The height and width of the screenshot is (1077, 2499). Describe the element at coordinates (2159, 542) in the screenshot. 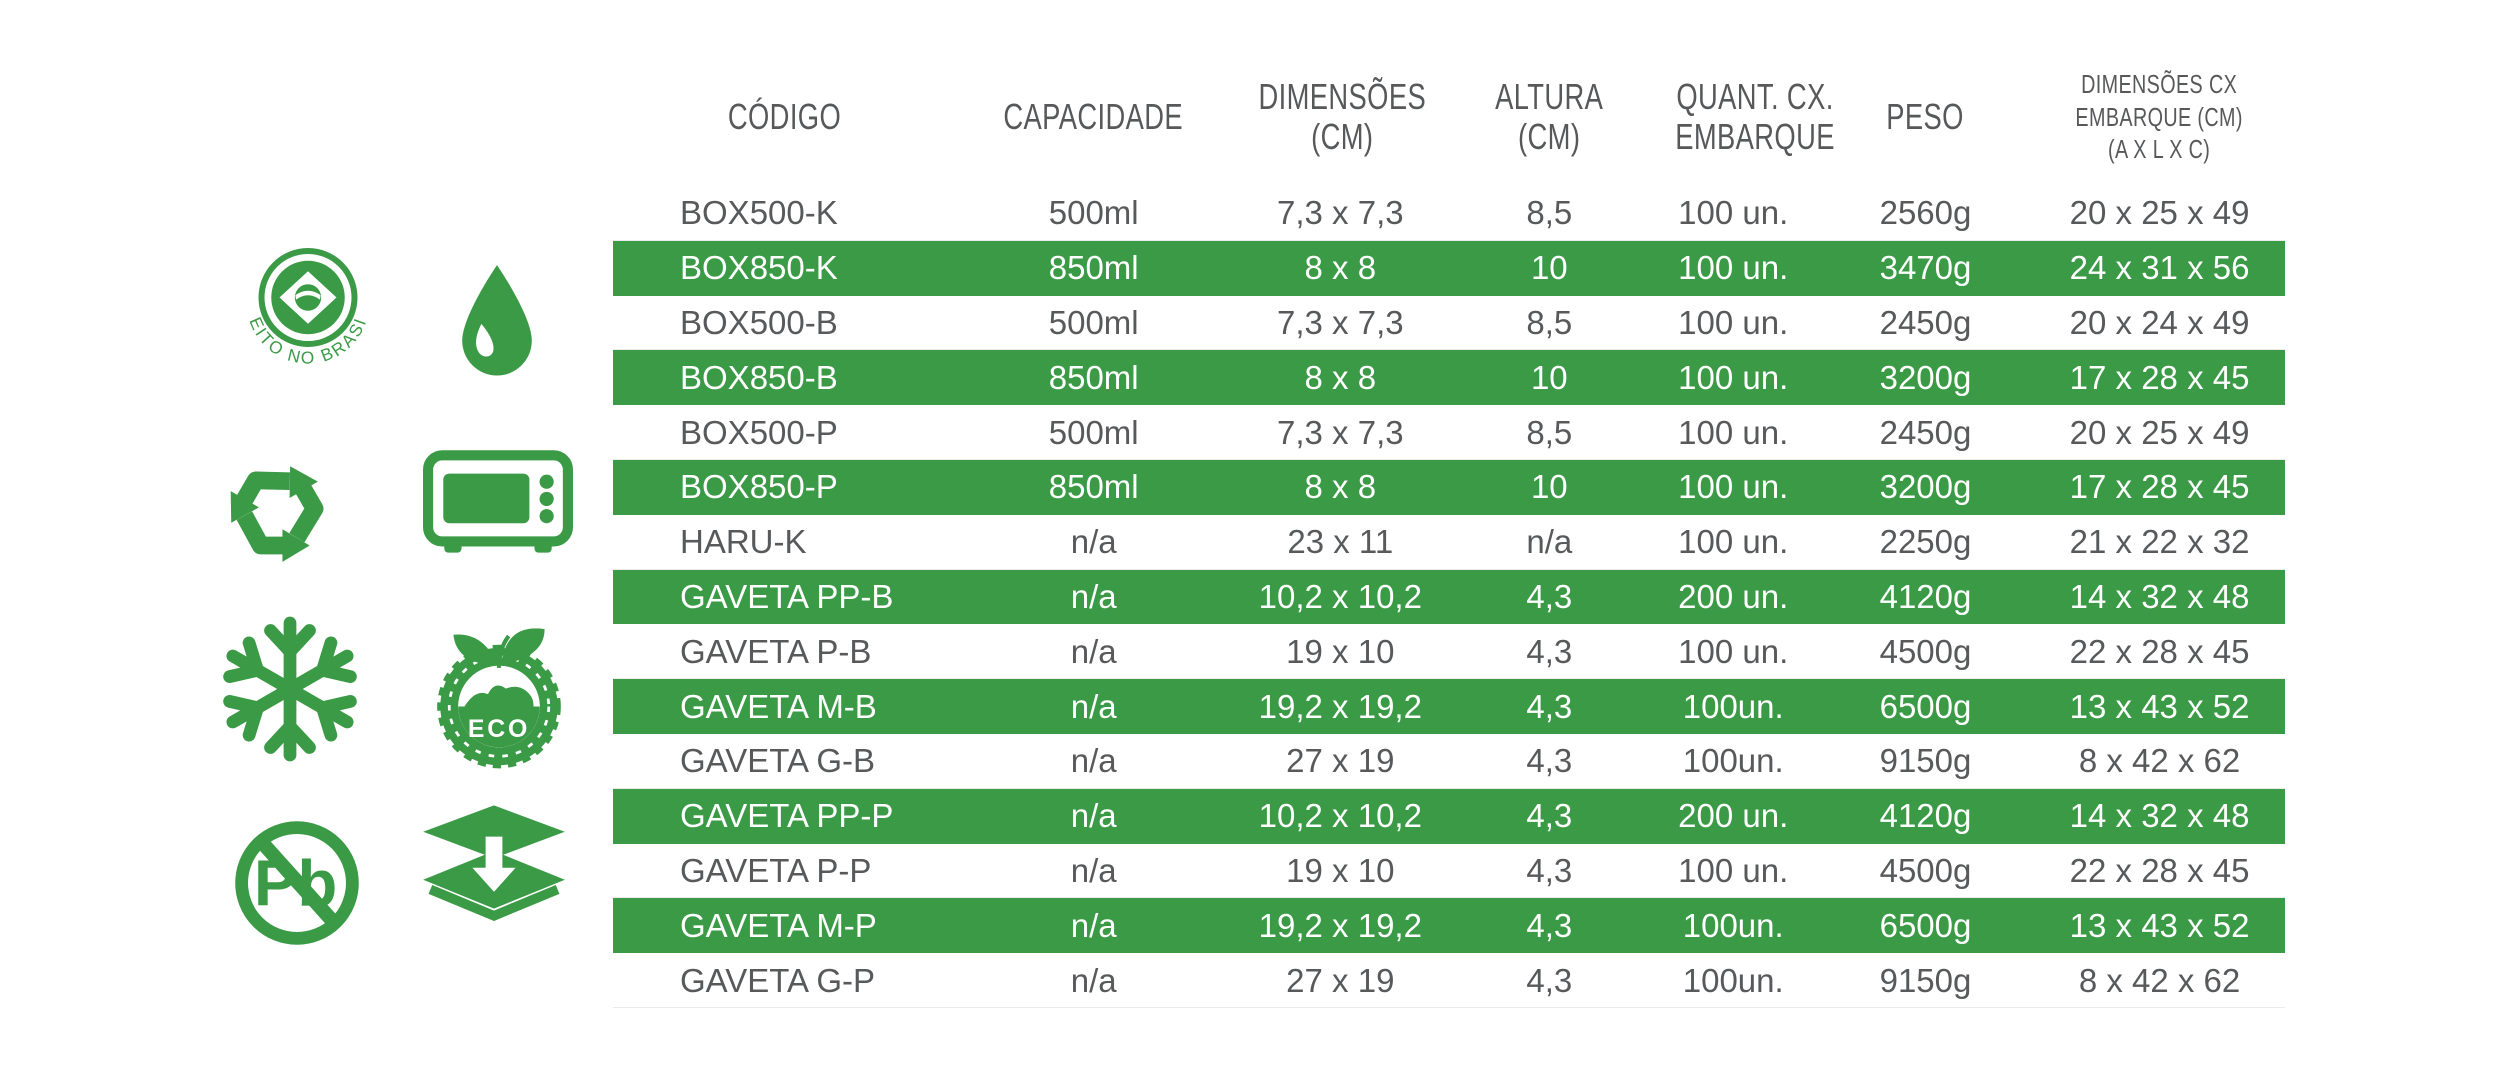

I see `cell-dimensoes-cx: 21 x 22 x 32` at that location.